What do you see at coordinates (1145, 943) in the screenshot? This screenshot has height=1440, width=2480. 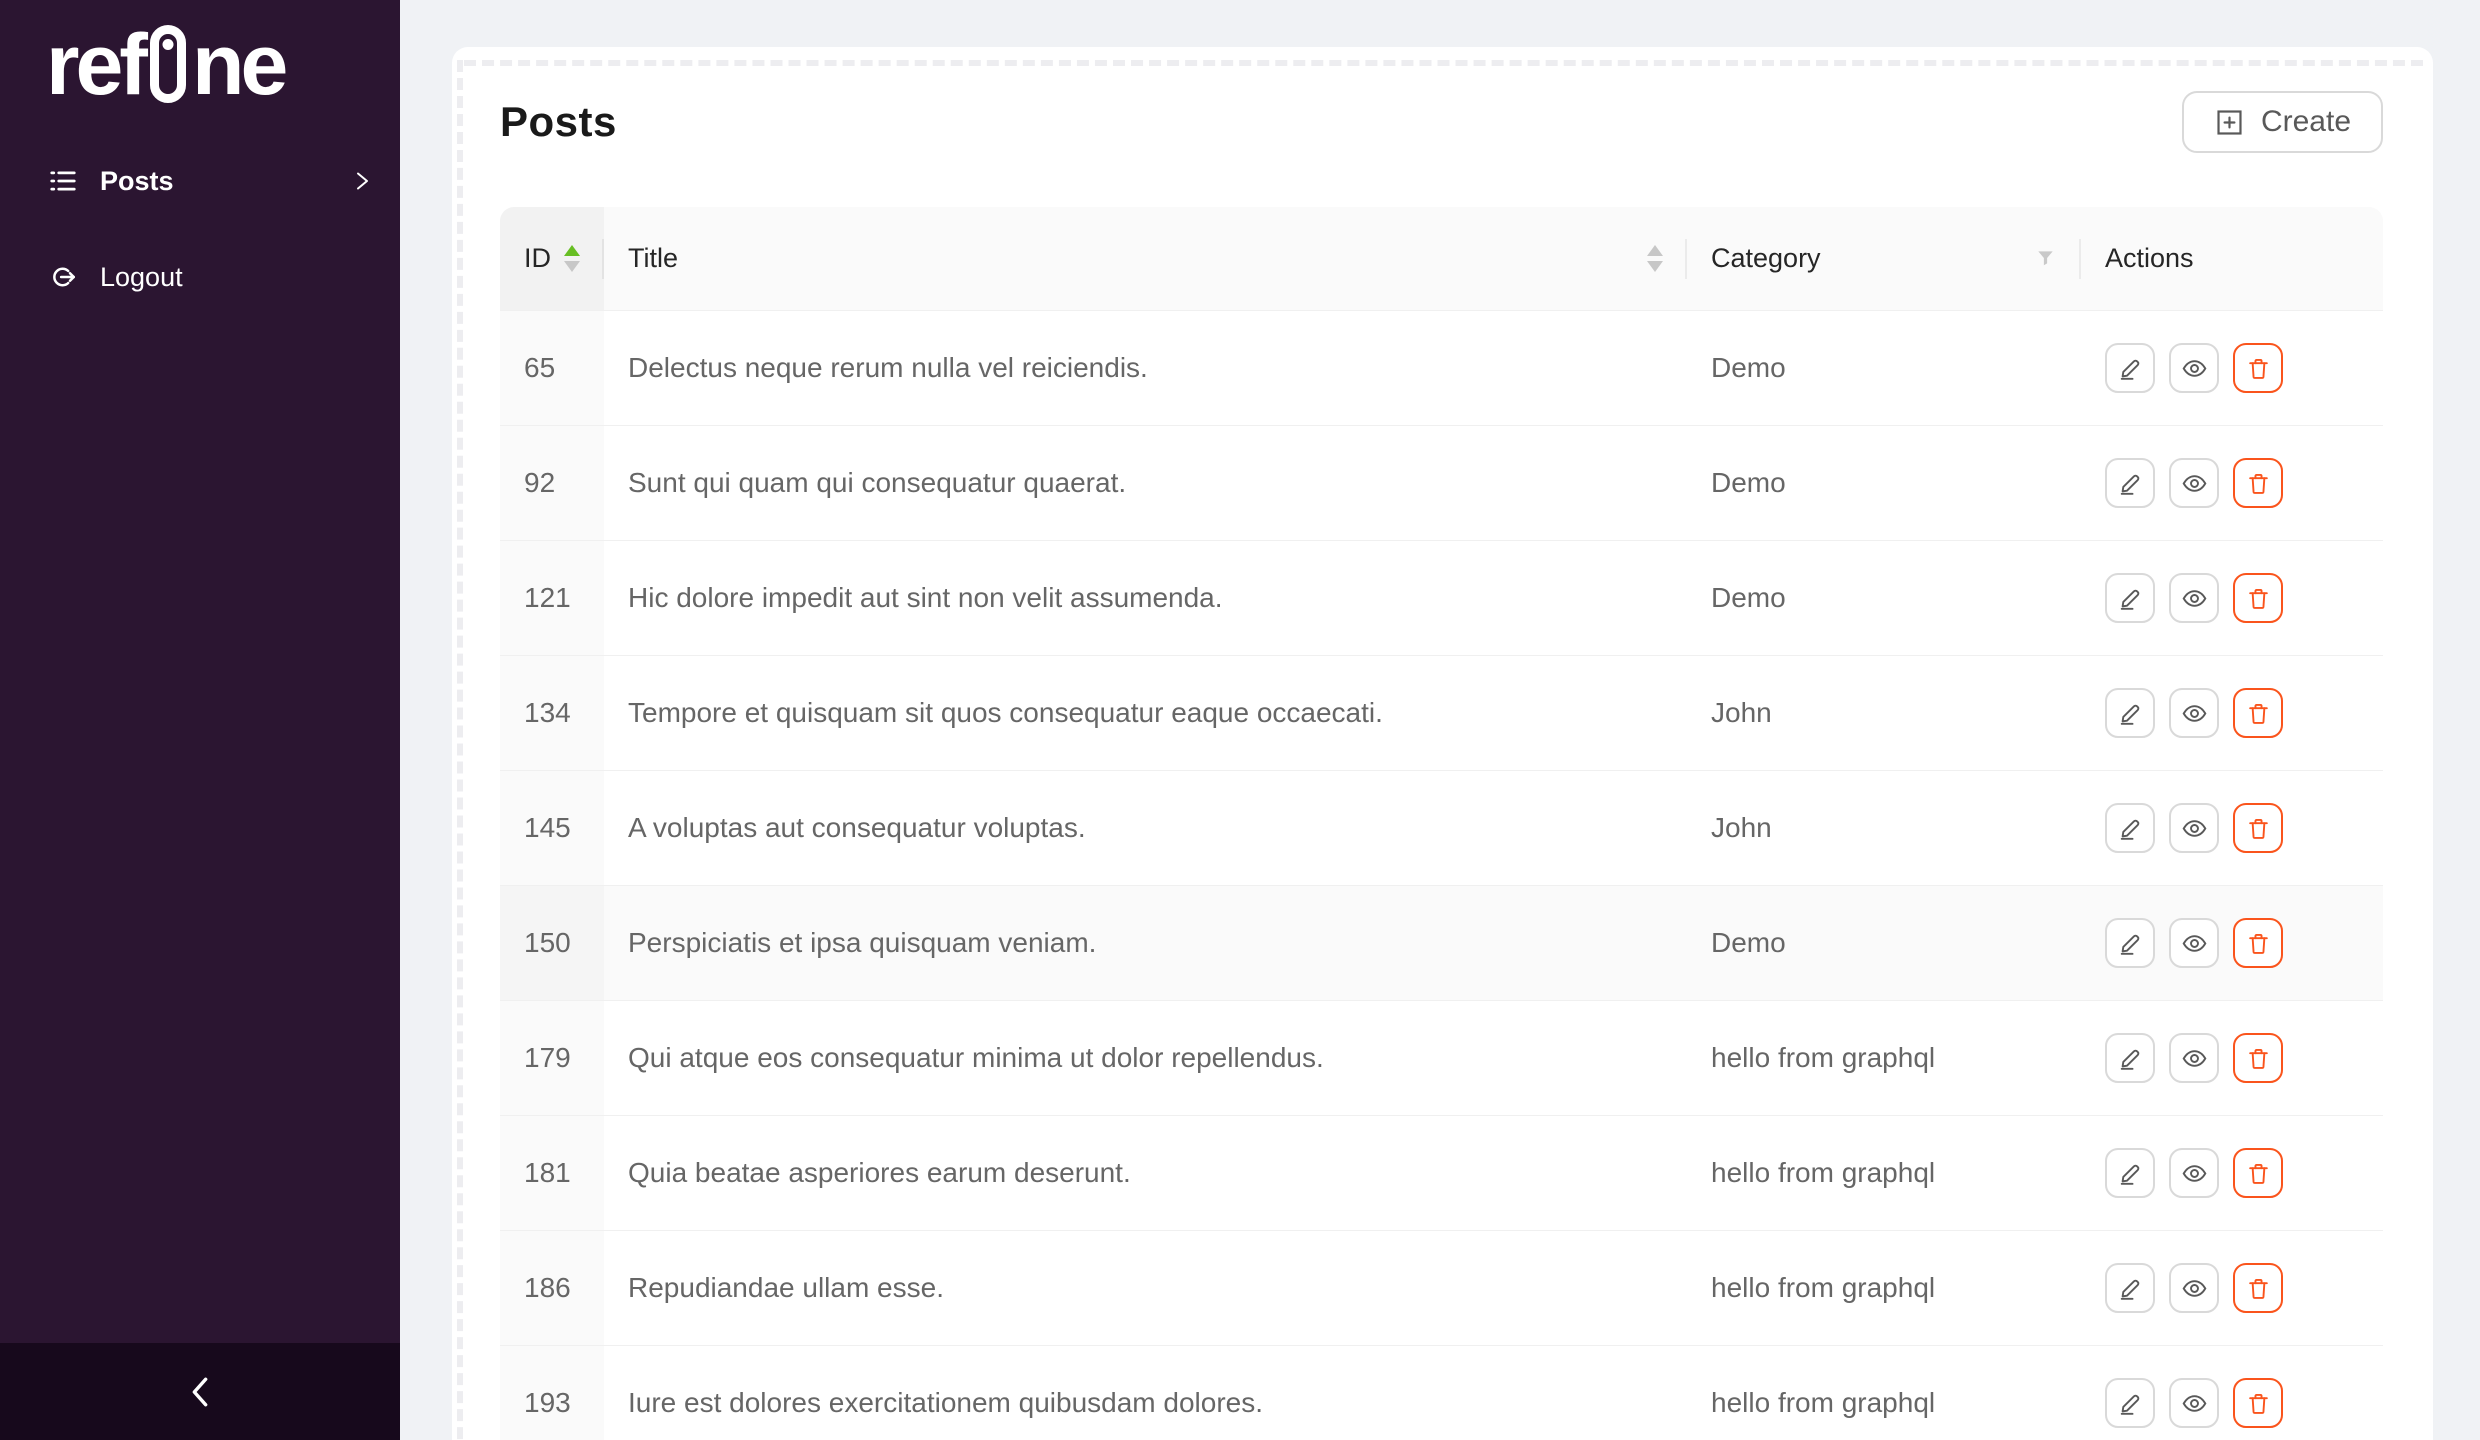 I see `cell-title: Perspiciatis et ipsa quisquam veniam.` at bounding box center [1145, 943].